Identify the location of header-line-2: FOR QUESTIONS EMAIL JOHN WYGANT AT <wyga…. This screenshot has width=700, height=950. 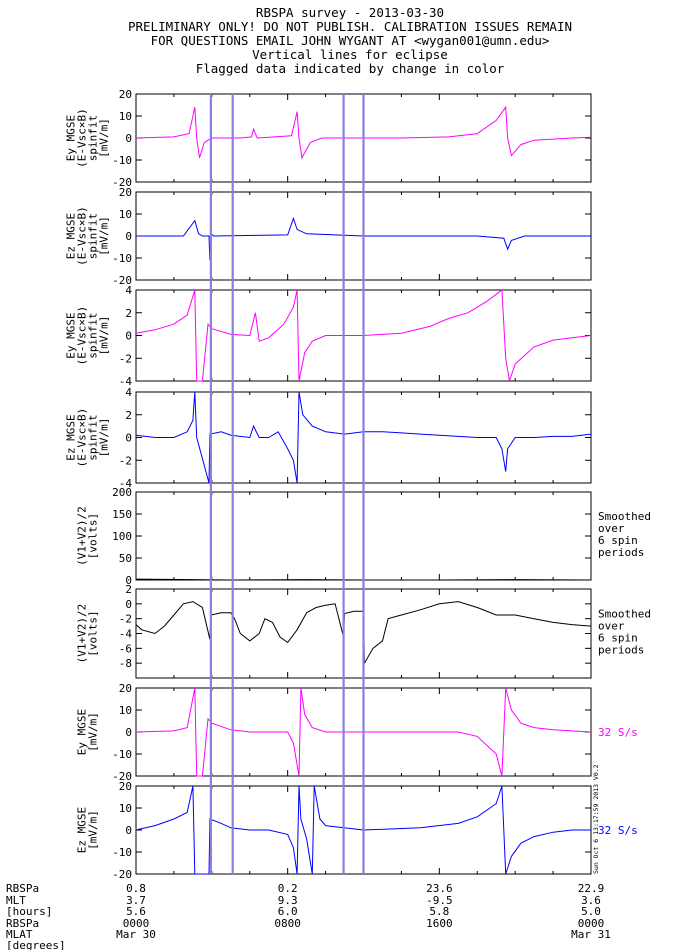
(350, 40).